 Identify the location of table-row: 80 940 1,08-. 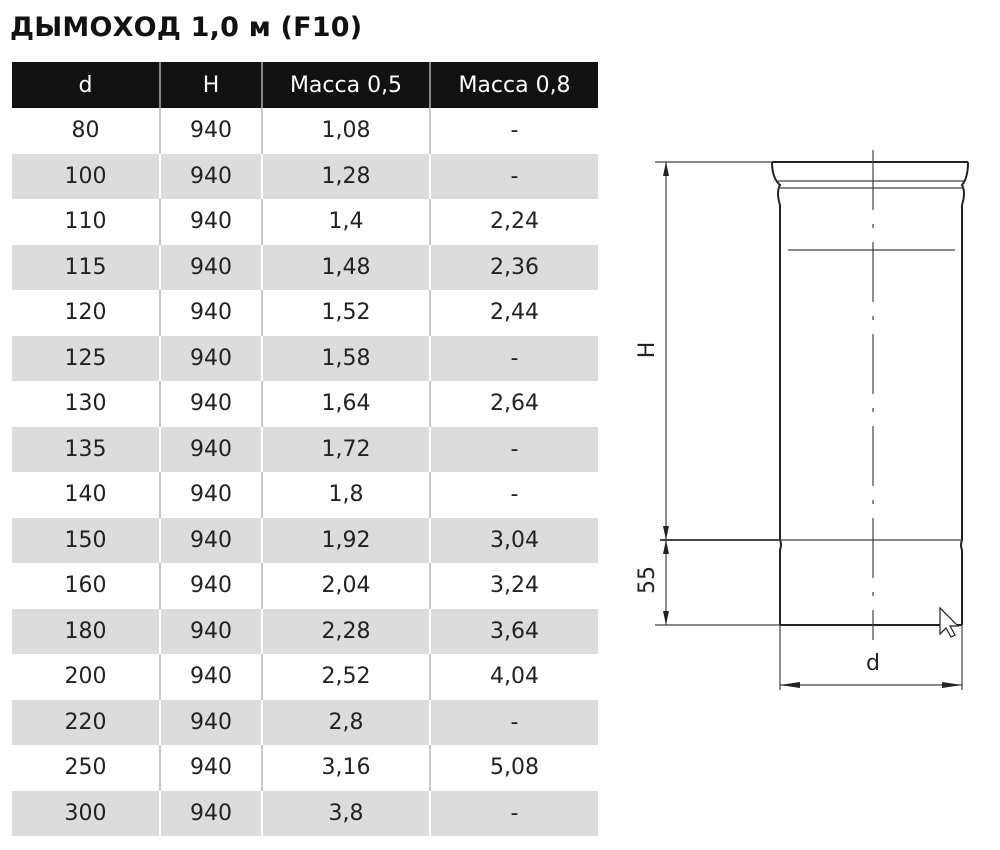
(305, 131).